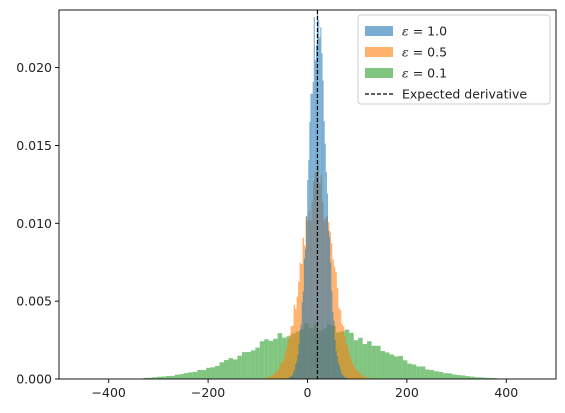  Describe the element at coordinates (464, 94) in the screenshot. I see `legend-label: Expected derivative` at that location.